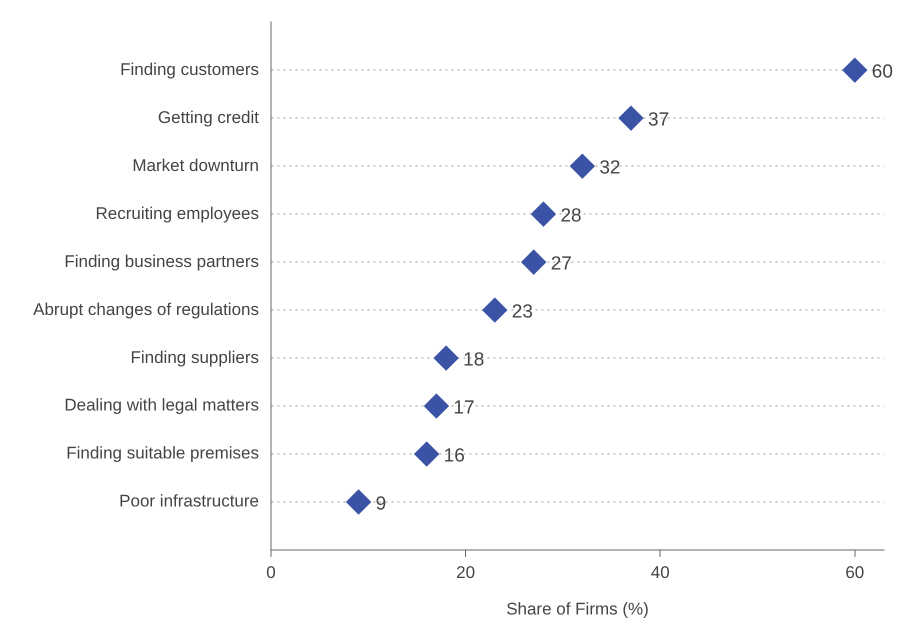 This screenshot has height=624, width=914. What do you see at coordinates (882, 71) in the screenshot?
I see `data-label: 60` at bounding box center [882, 71].